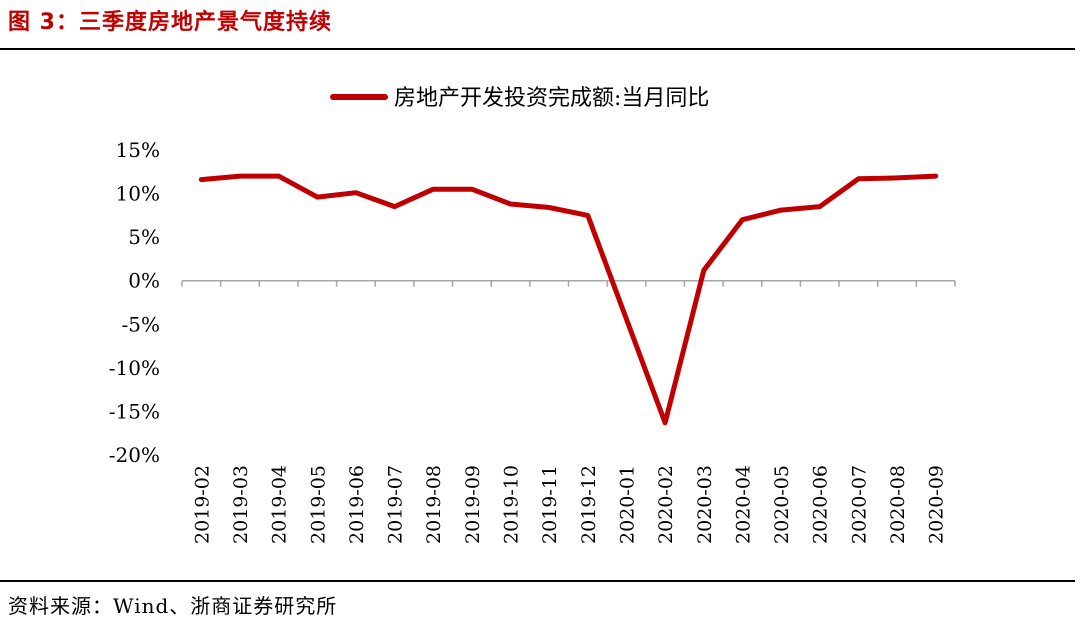 The width and height of the screenshot is (1080, 630). What do you see at coordinates (357, 504) in the screenshot?
I see `x-tick-label: 2019-06` at bounding box center [357, 504].